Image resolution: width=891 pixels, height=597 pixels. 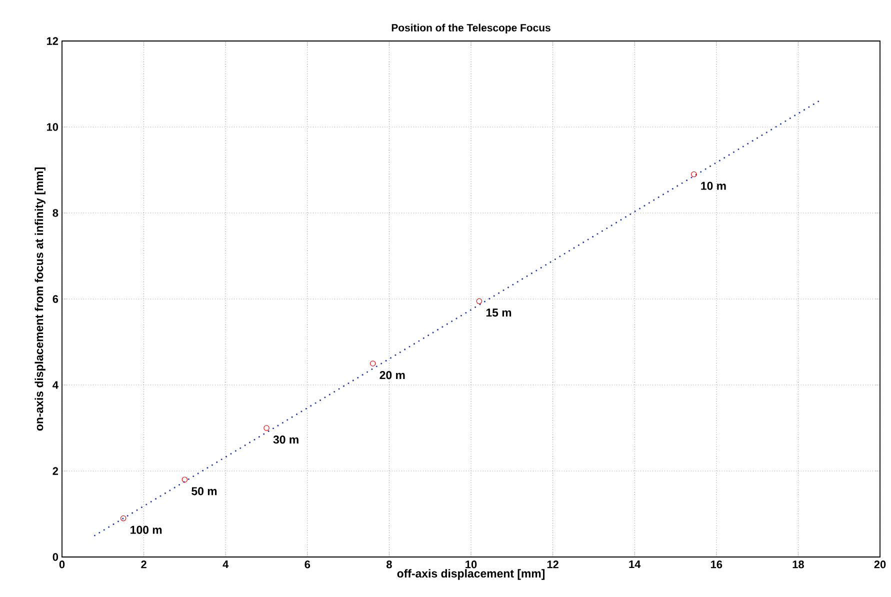 I want to click on x-tick-label: 18, so click(x=798, y=564).